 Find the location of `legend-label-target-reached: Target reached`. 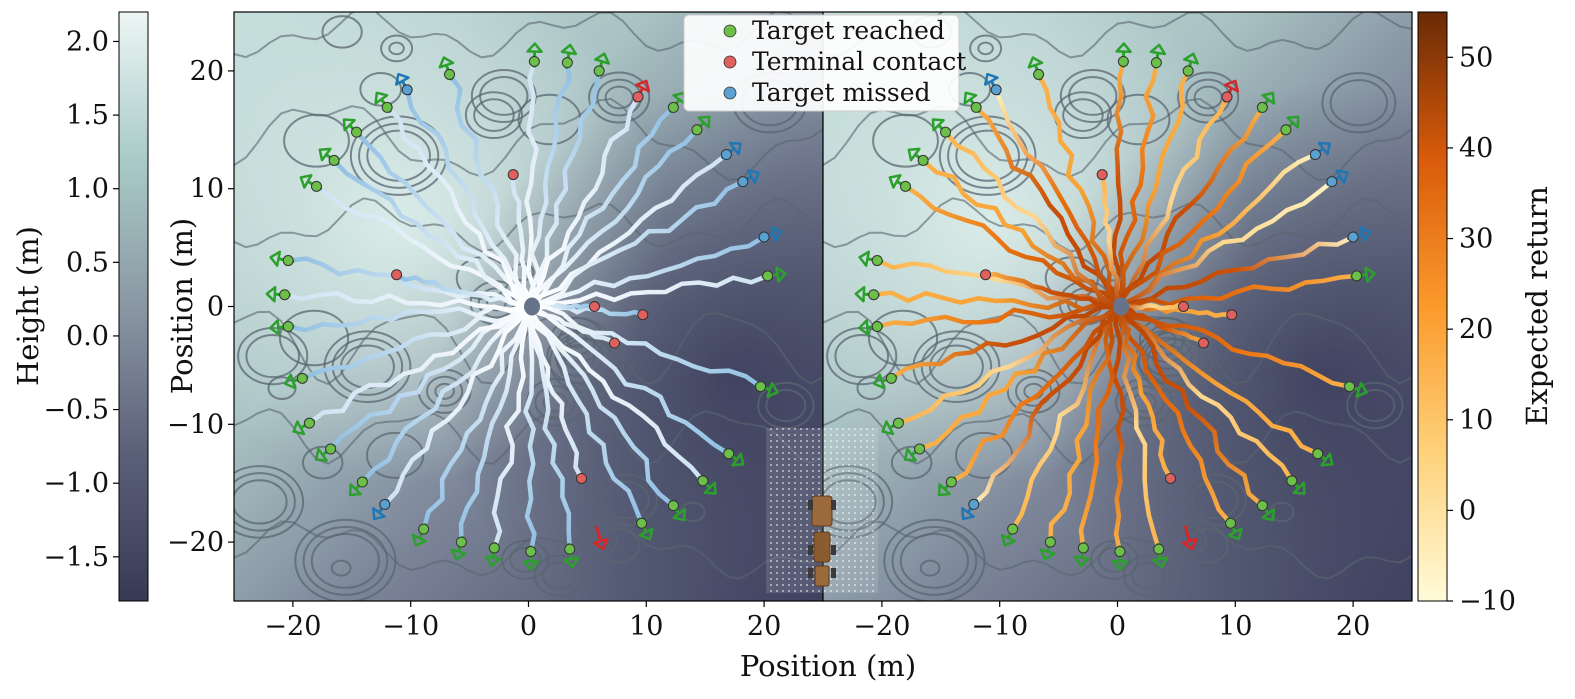

legend-label-target-reached: Target reached is located at coordinates (848, 30).